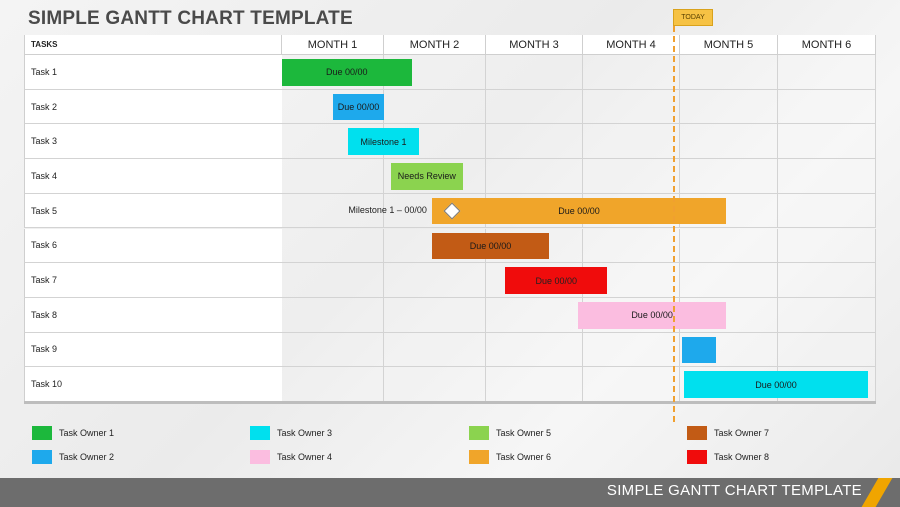 This screenshot has height=507, width=900. I want to click on legend-item: Task Owner 3, so click(291, 433).